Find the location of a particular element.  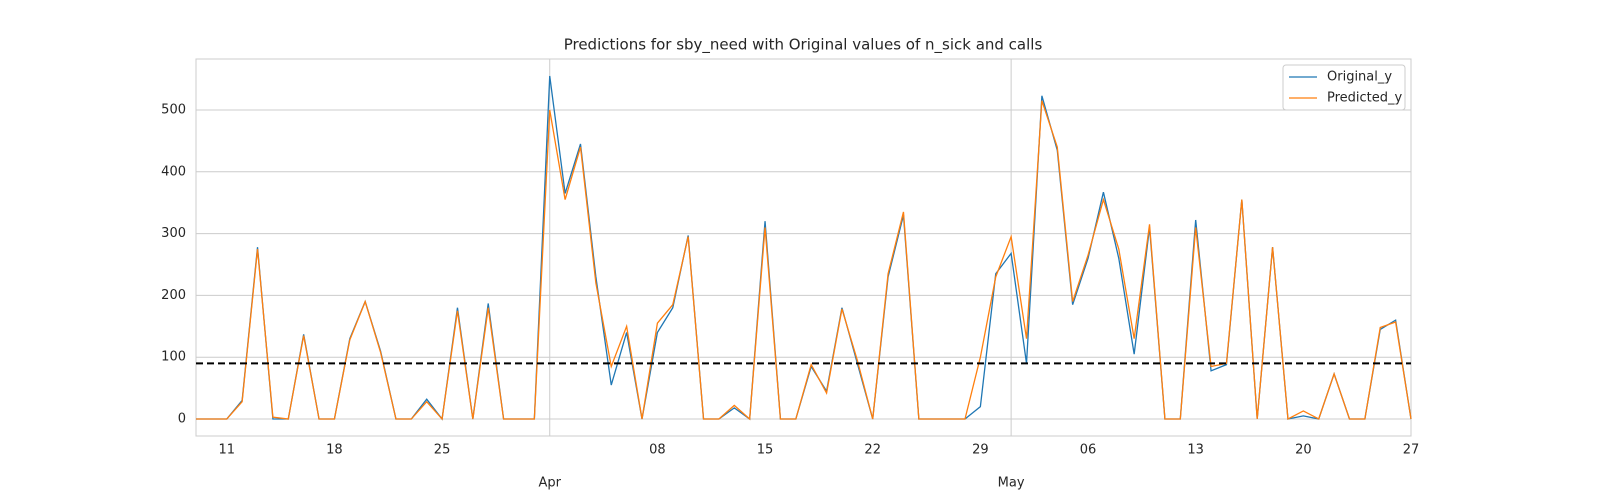

legend: Original_y Predicted_y is located at coordinates (1344, 87).